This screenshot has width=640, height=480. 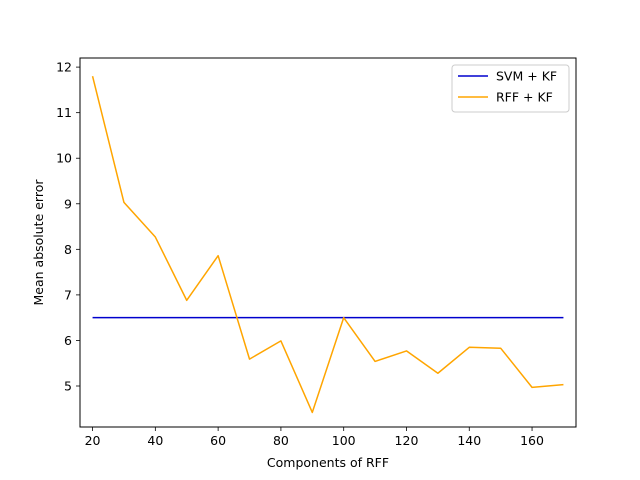 What do you see at coordinates (218, 440) in the screenshot?
I see `x-tick-label: 60` at bounding box center [218, 440].